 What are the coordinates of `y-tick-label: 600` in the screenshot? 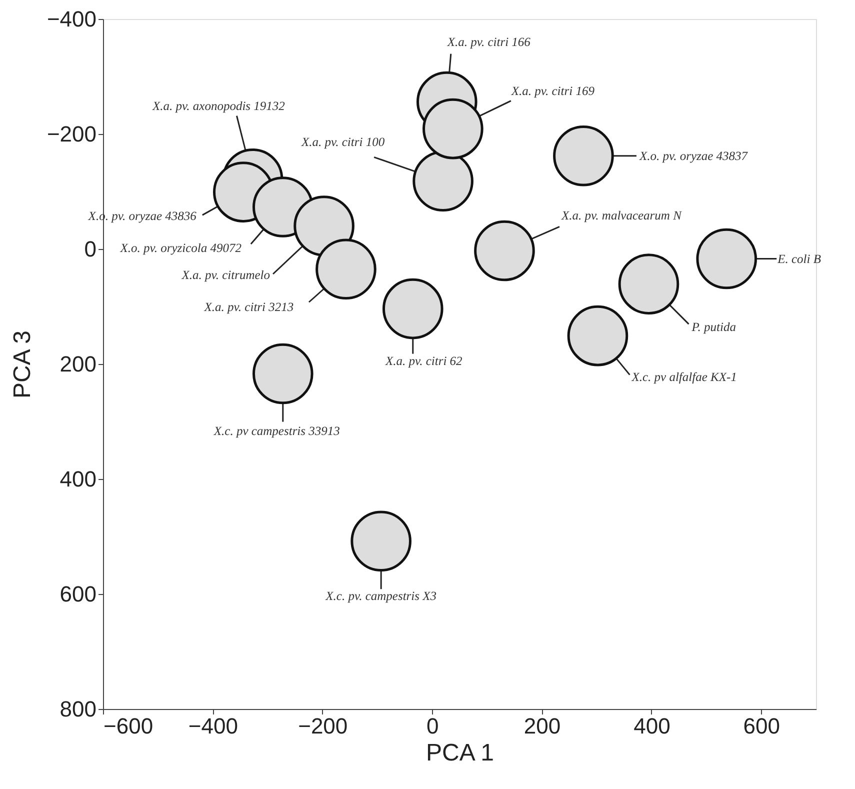 It's located at (78, 594).